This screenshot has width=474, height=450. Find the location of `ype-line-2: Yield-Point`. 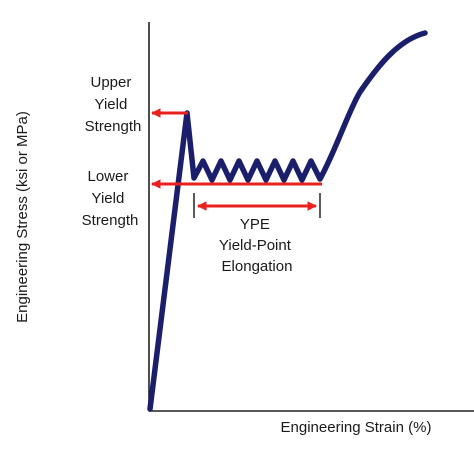

ype-line-2: Yield-Point is located at coordinates (255, 245).